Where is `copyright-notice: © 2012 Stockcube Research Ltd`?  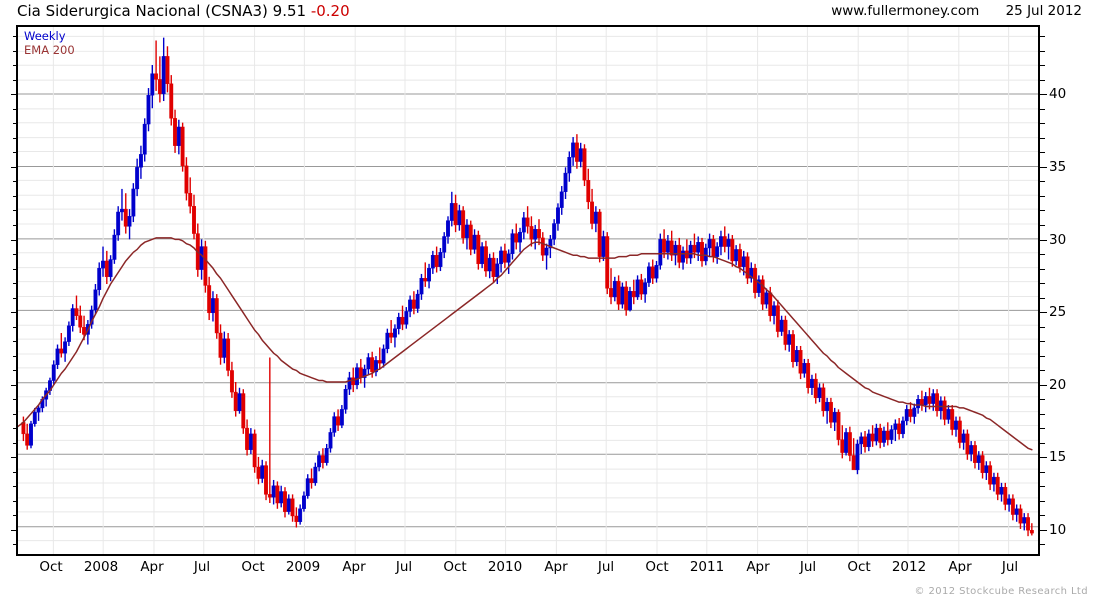
copyright-notice: © 2012 Stockcube Research Ltd is located at coordinates (1001, 591).